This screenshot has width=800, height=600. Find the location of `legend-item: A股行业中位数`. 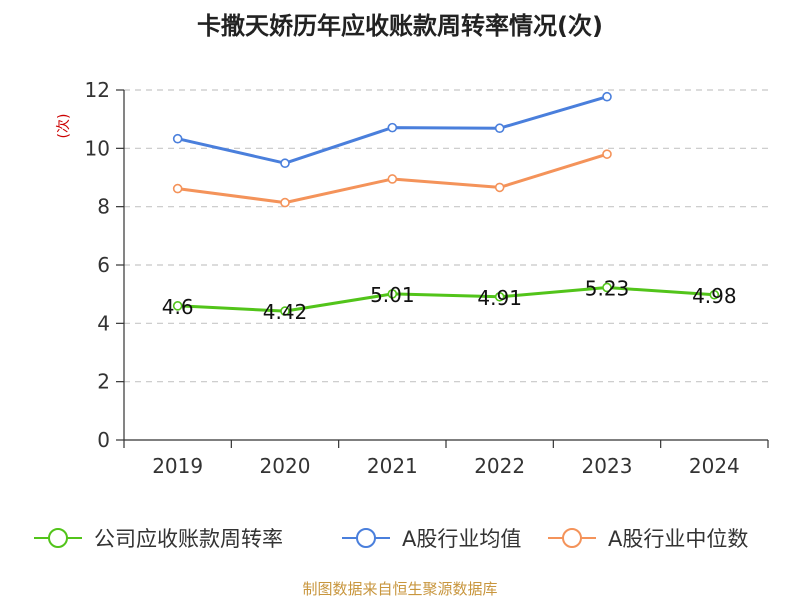

legend-item: A股行业中位数 is located at coordinates (648, 539).